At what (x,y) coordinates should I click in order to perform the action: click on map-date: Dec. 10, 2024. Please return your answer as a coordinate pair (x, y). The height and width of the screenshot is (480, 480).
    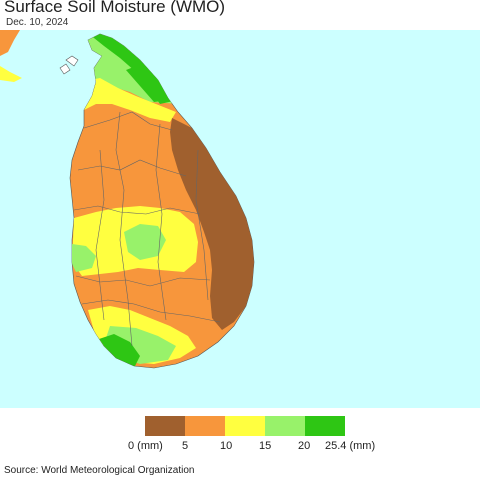
    Looking at the image, I should click on (37, 22).